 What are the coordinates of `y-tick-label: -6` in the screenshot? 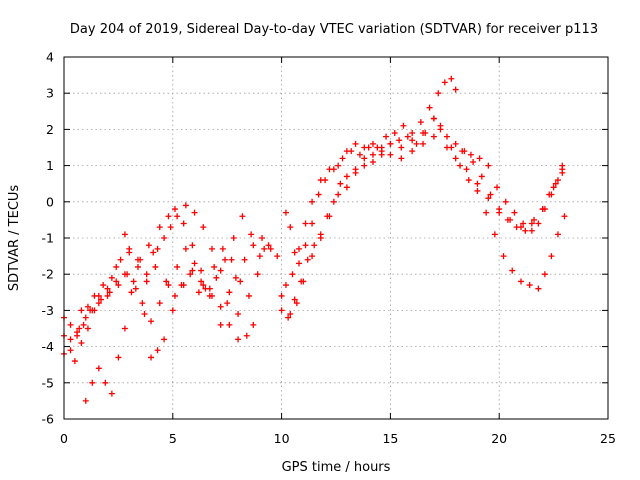 It's located at (48, 419).